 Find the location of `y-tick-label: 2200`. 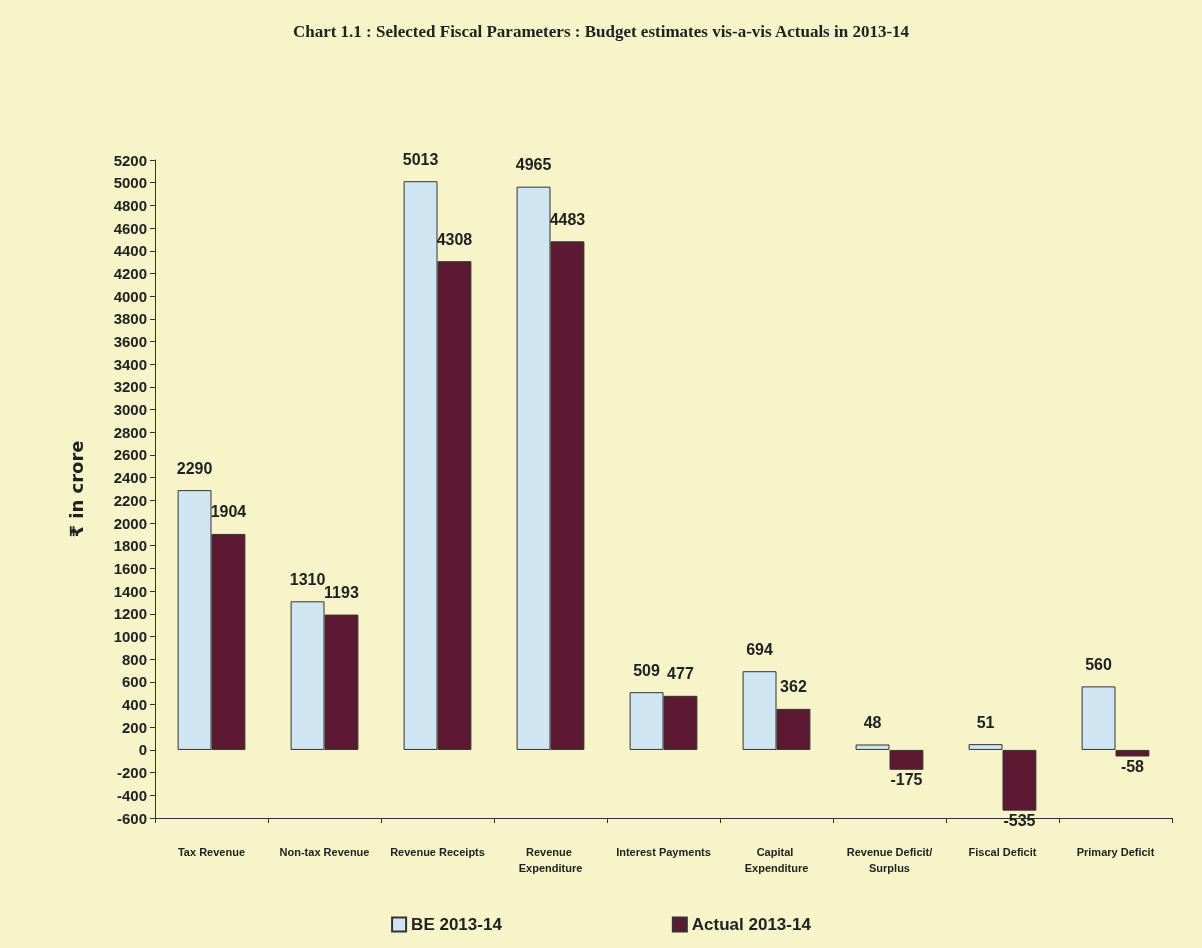

y-tick-label: 2200 is located at coordinates (130, 500).